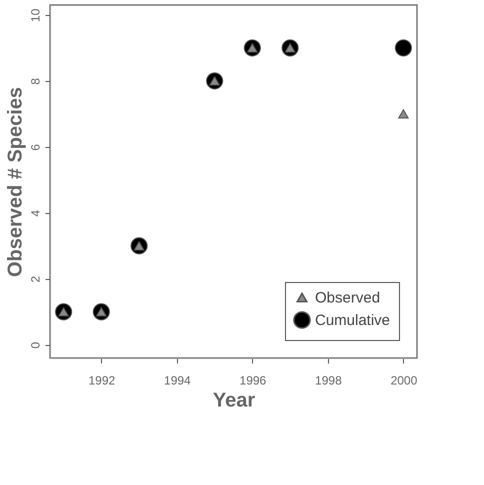 The image size is (484, 485). Describe the element at coordinates (328, 381) in the screenshot. I see `x-tick-label: 1998` at that location.